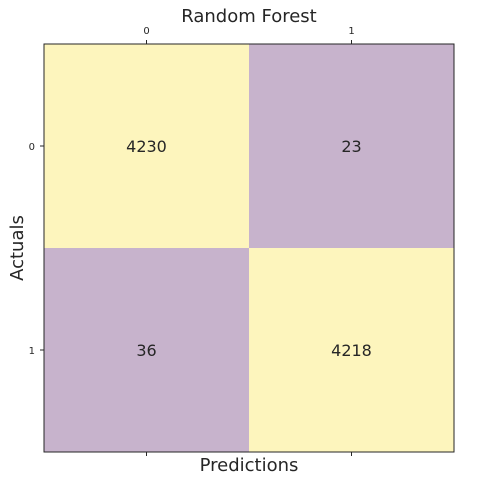  What do you see at coordinates (146, 31) in the screenshot?
I see `x-tick-label-0: 0` at bounding box center [146, 31].